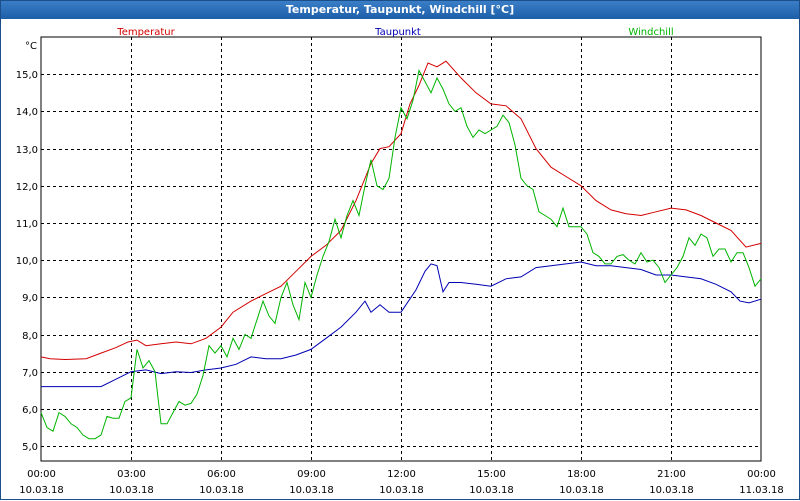 The width and height of the screenshot is (800, 501). Describe the element at coordinates (145, 32) in the screenshot. I see `legend-label-temperatur: Temperatur` at that location.